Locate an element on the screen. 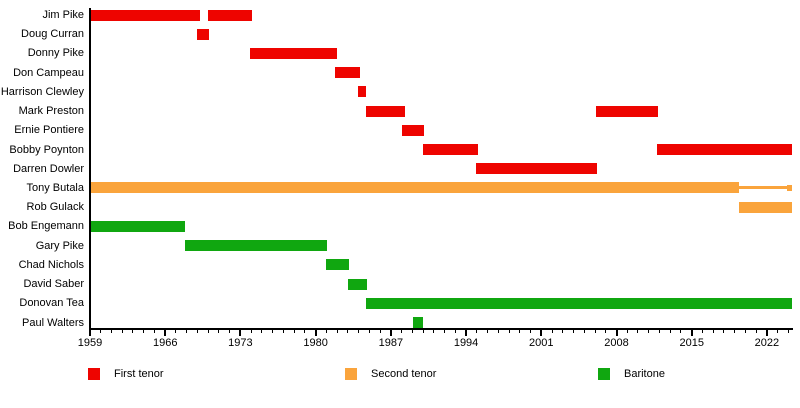  row-label-darren-dowler: Darren Dowler is located at coordinates (48, 168).